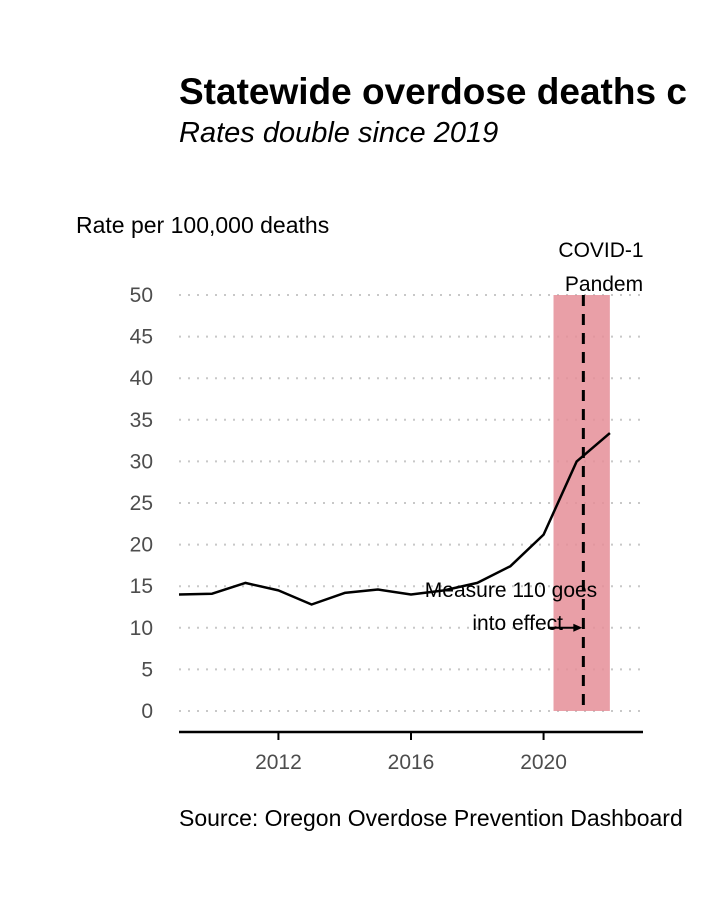 The image size is (720, 921). What do you see at coordinates (433, 91) in the screenshot?
I see `chart-title: Statewide overdose deaths c` at bounding box center [433, 91].